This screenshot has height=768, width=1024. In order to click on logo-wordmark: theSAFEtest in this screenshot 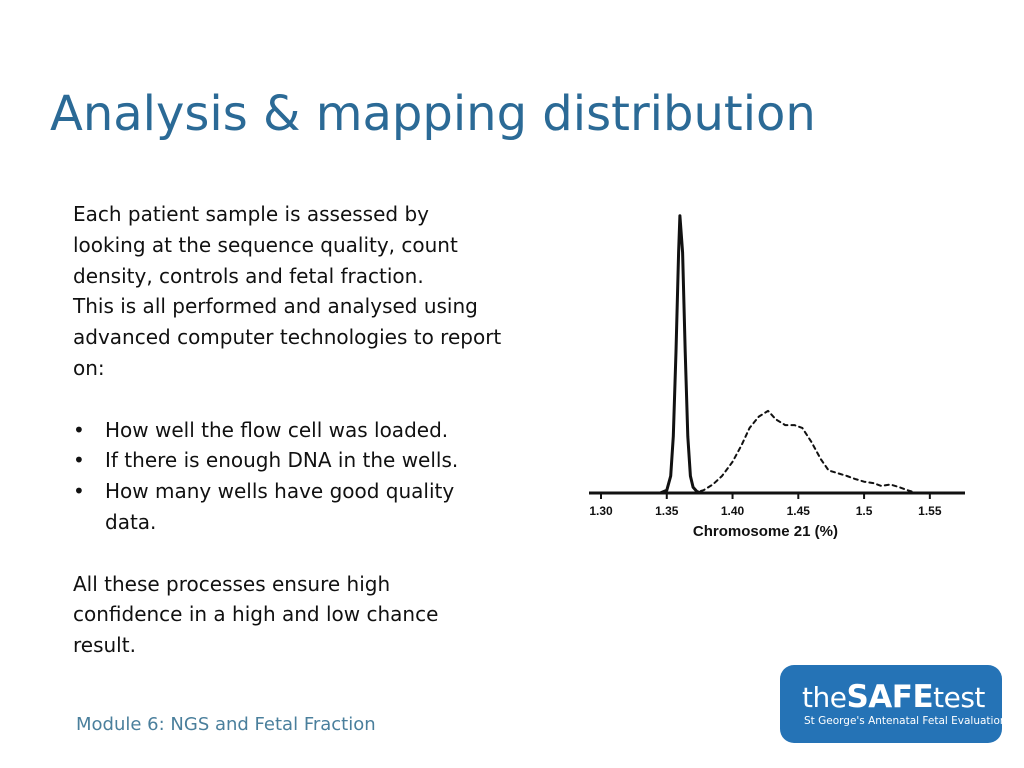, I will do `click(893, 697)`.